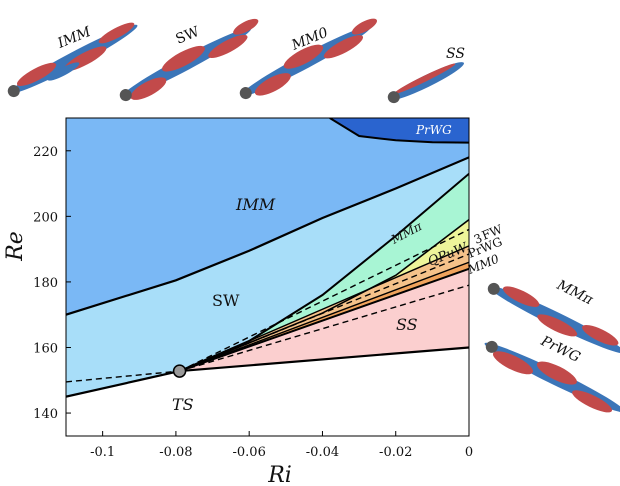 Image resolution: width=620 pixels, height=486 pixels. I want to click on y-tick-label: 200, so click(45, 217).